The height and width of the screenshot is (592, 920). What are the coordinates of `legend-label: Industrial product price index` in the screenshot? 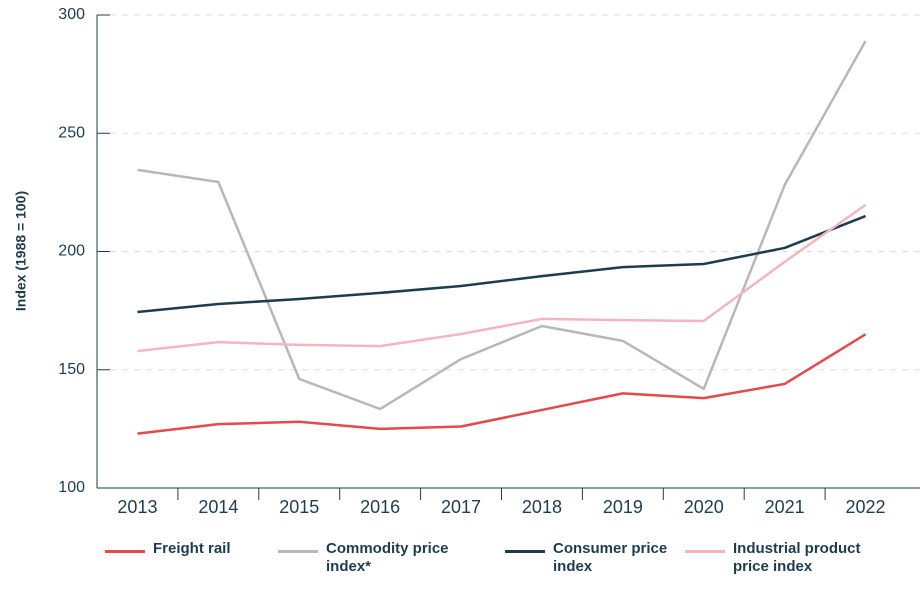 It's located at (797, 557).